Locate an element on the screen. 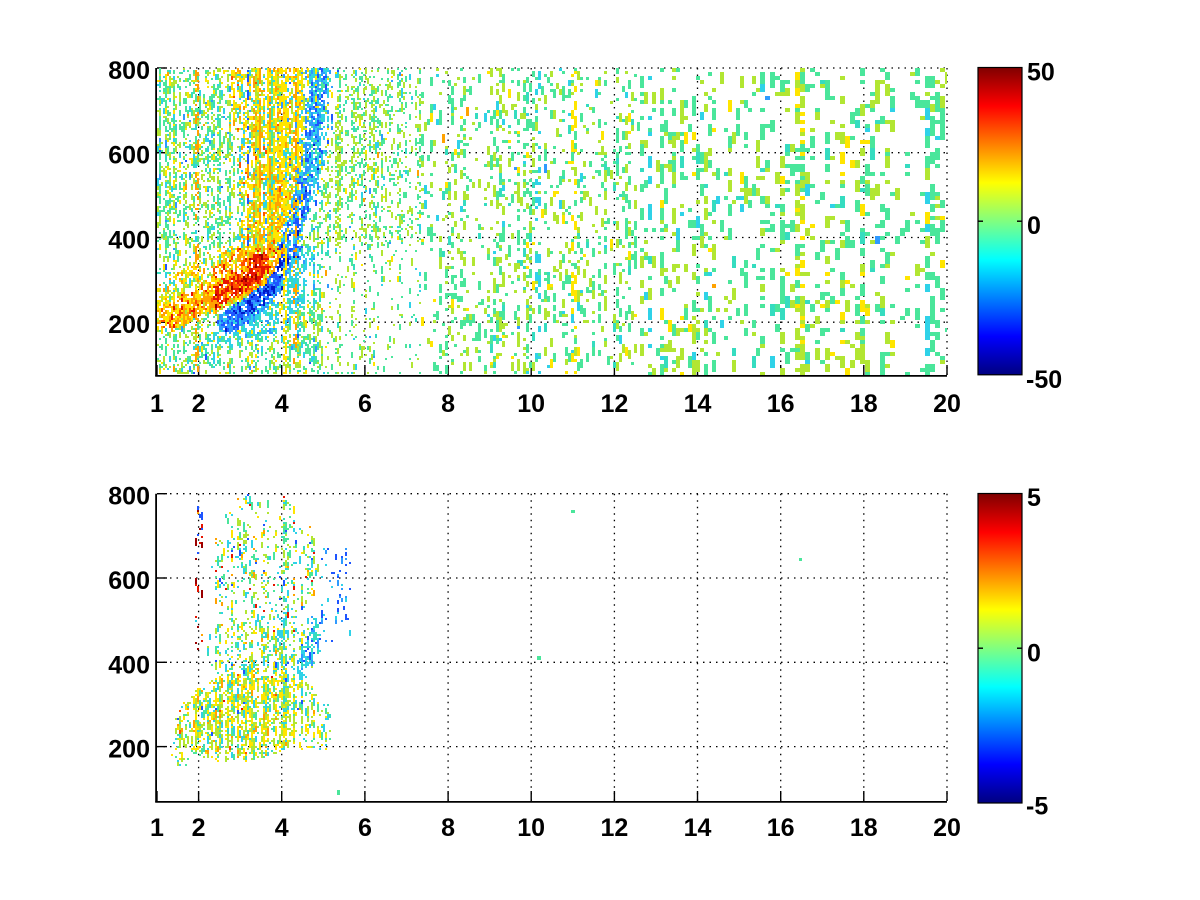  svg-text: -5 is located at coordinates (1037, 807).